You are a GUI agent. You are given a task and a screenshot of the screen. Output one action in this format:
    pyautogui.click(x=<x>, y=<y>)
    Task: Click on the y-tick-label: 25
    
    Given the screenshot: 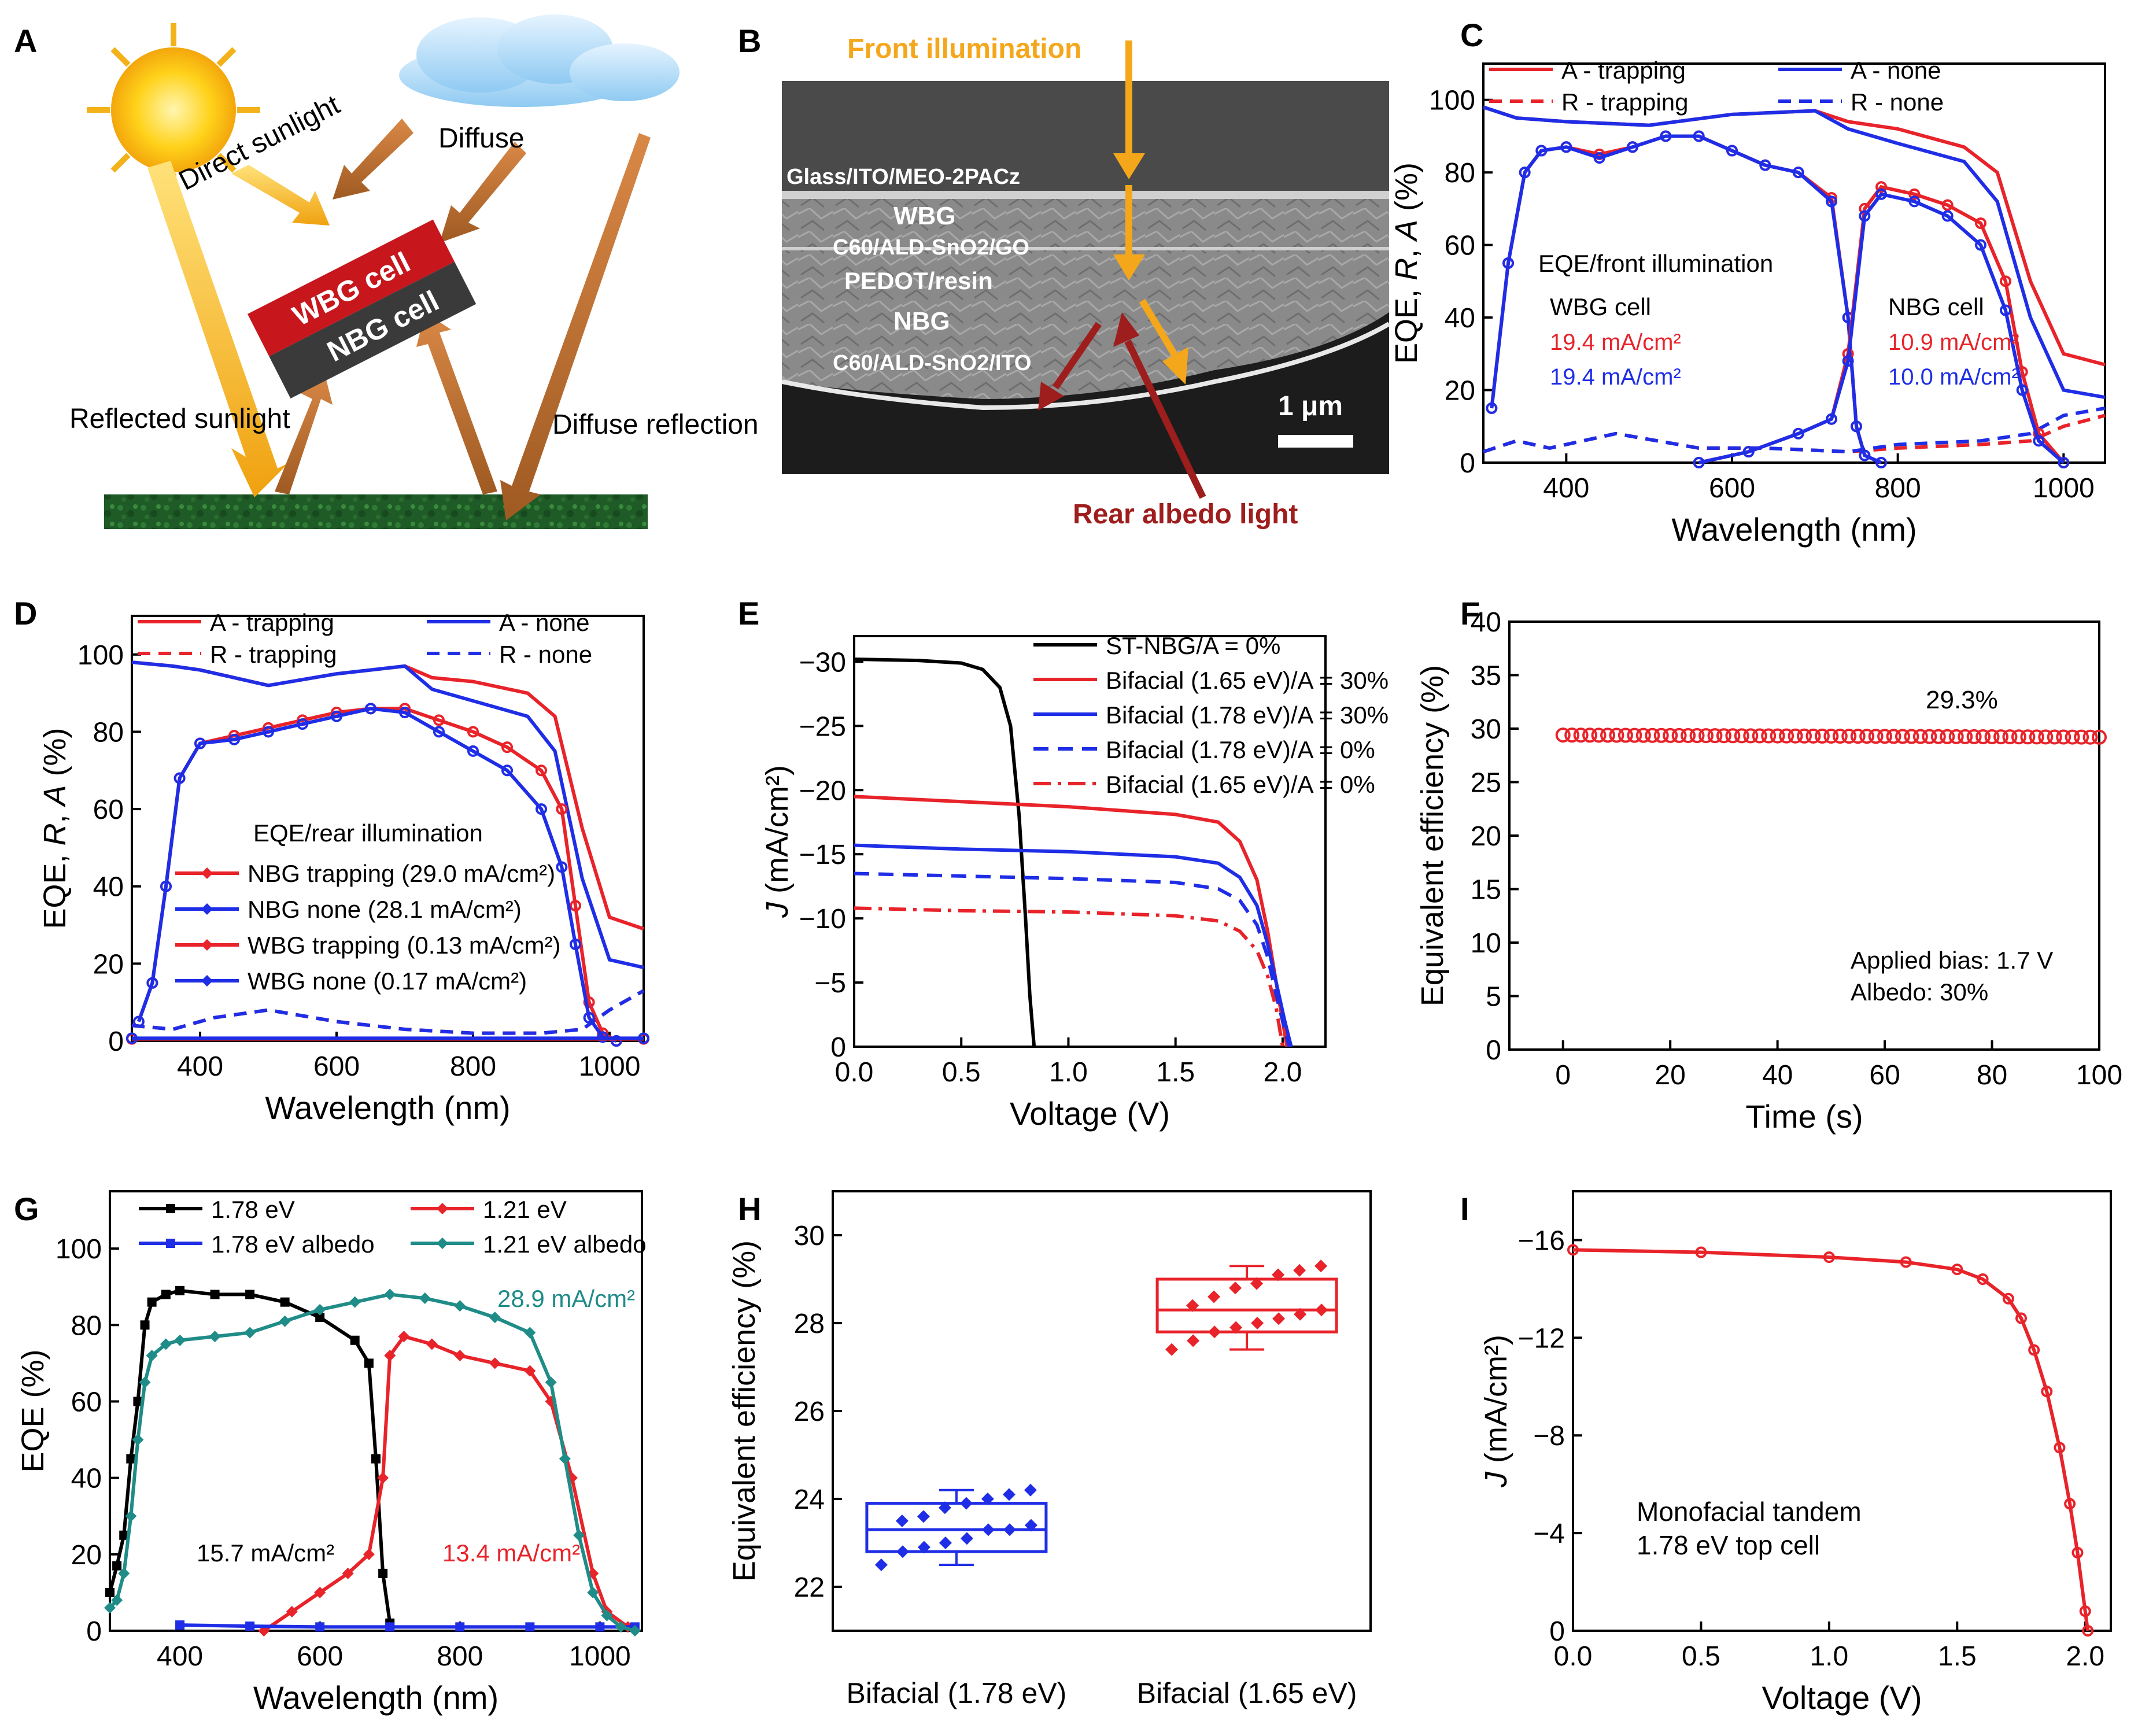 What is the action you would take?
    pyautogui.click(x=1486, y=783)
    